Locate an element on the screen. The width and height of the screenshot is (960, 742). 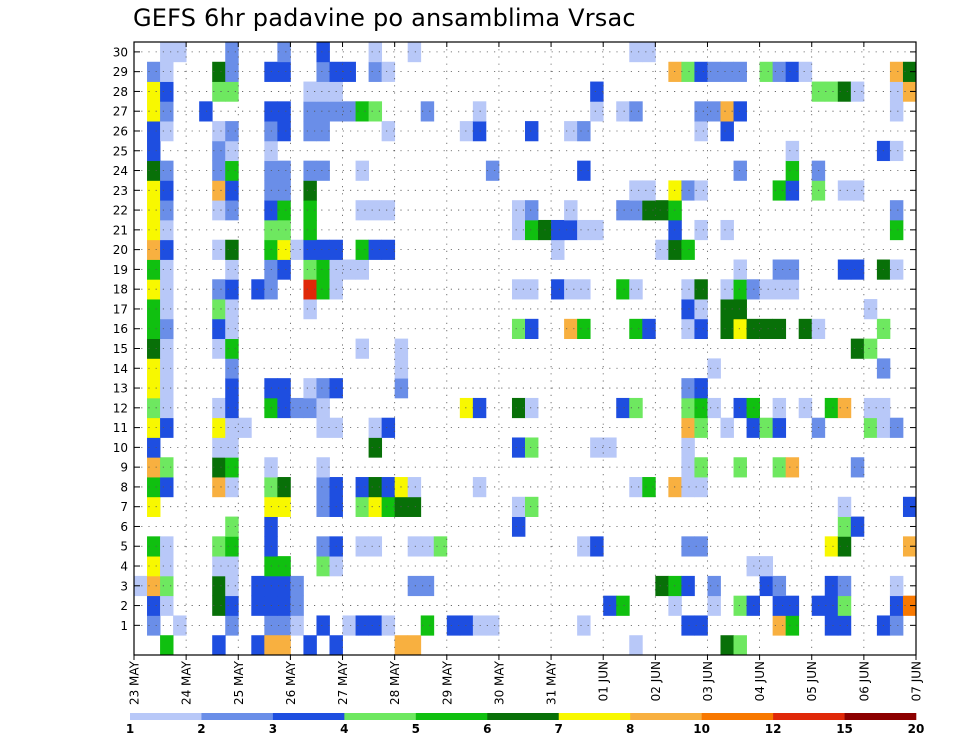
x-tick-label: 06 JUN is located at coordinates (864, 681).